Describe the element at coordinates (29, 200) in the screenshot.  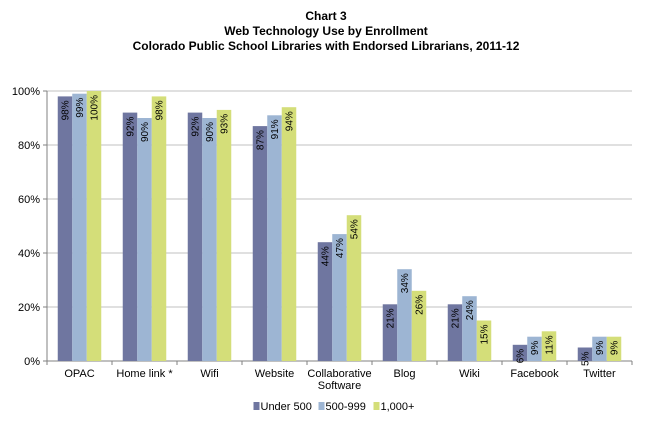
I see `y-tick-label: 60%` at that location.